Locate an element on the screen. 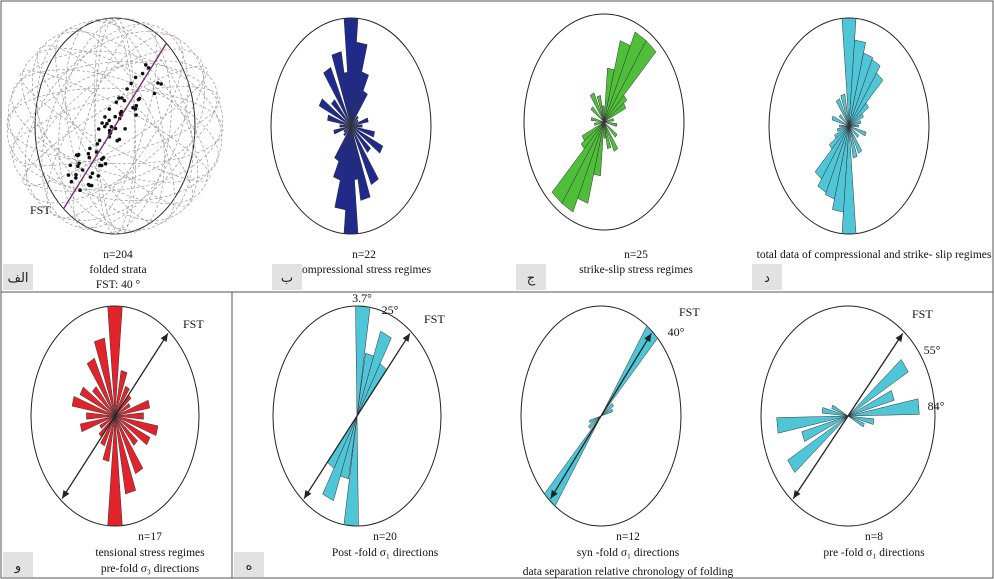 Image resolution: width=994 pixels, height=579 pixels. rose-panel-b is located at coordinates (351, 126).